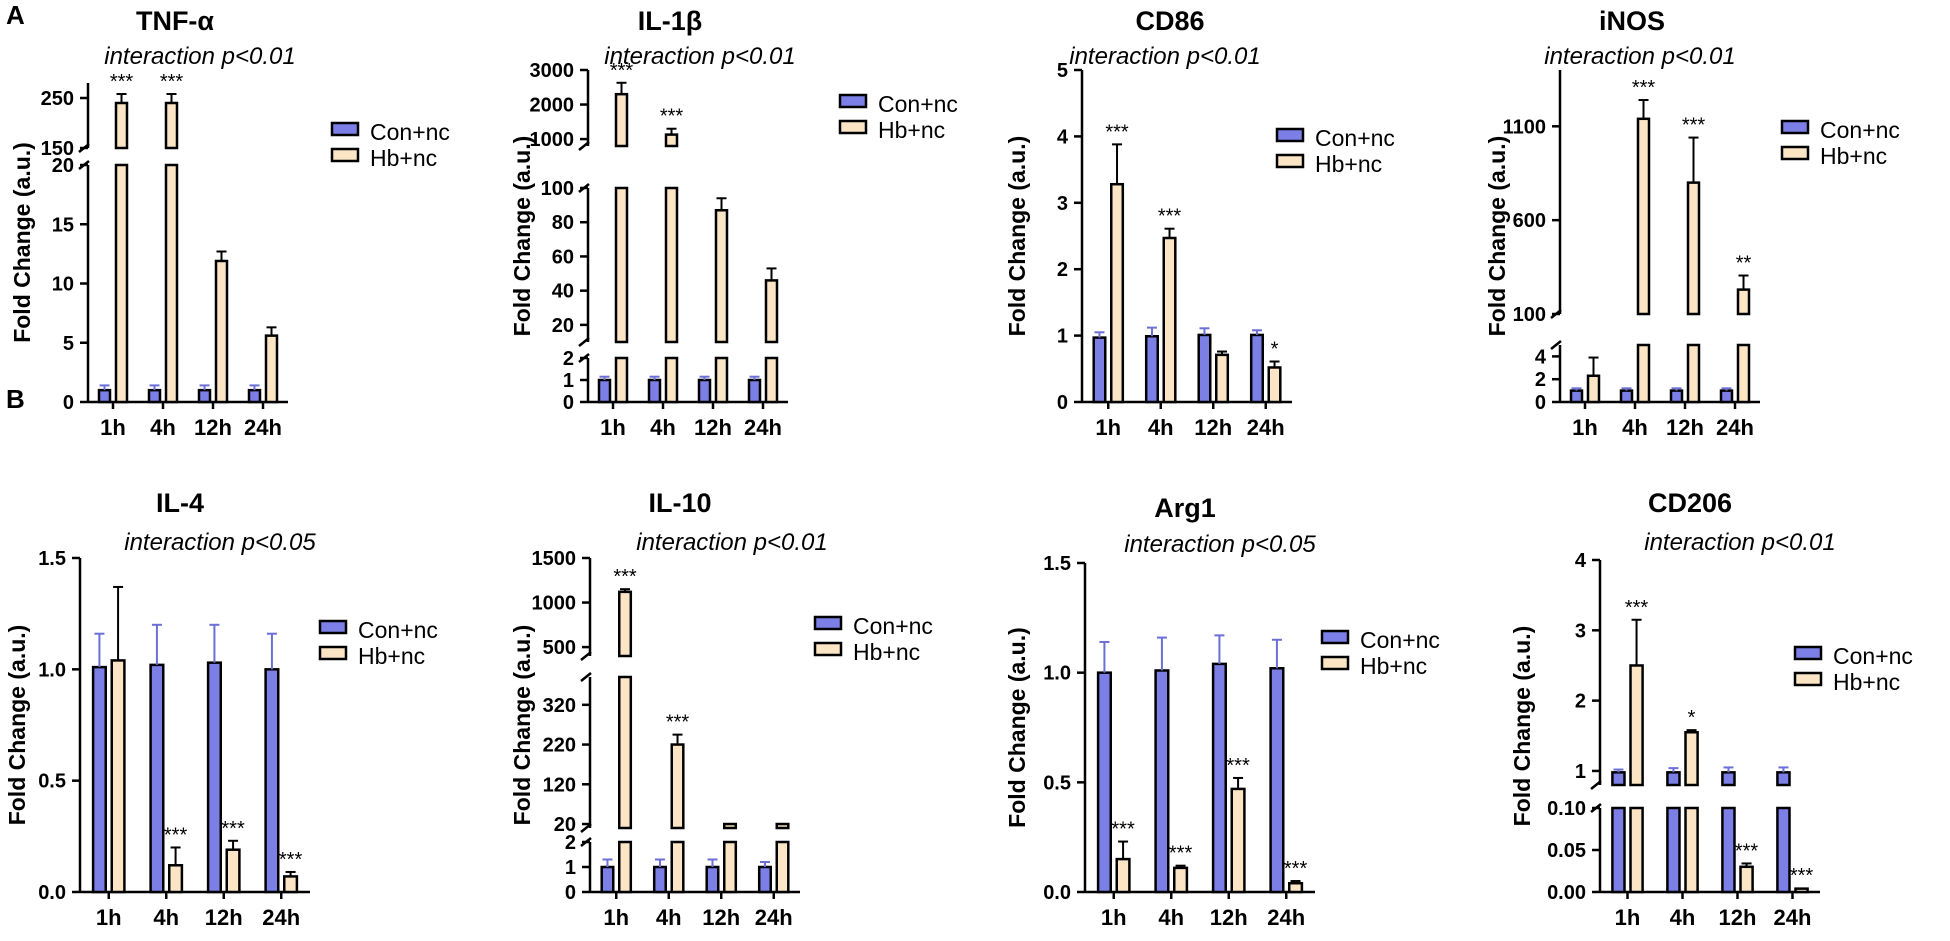 This screenshot has width=1950, height=941. Describe the element at coordinates (52, 670) in the screenshot. I see `y-tick-label: 1.0` at that location.